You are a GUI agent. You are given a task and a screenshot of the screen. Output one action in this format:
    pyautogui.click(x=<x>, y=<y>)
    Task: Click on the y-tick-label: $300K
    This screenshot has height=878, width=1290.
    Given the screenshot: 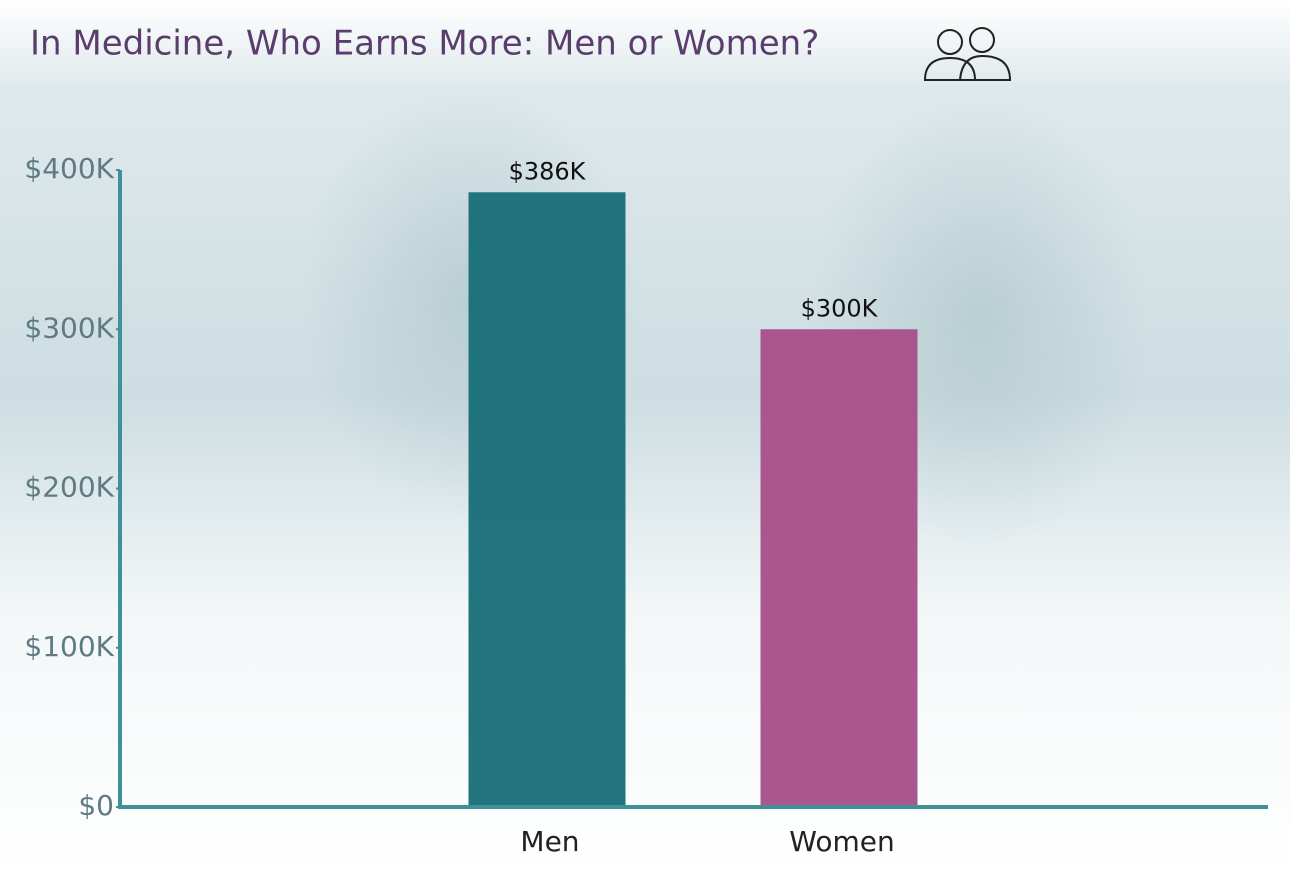 What is the action you would take?
    pyautogui.click(x=69, y=327)
    